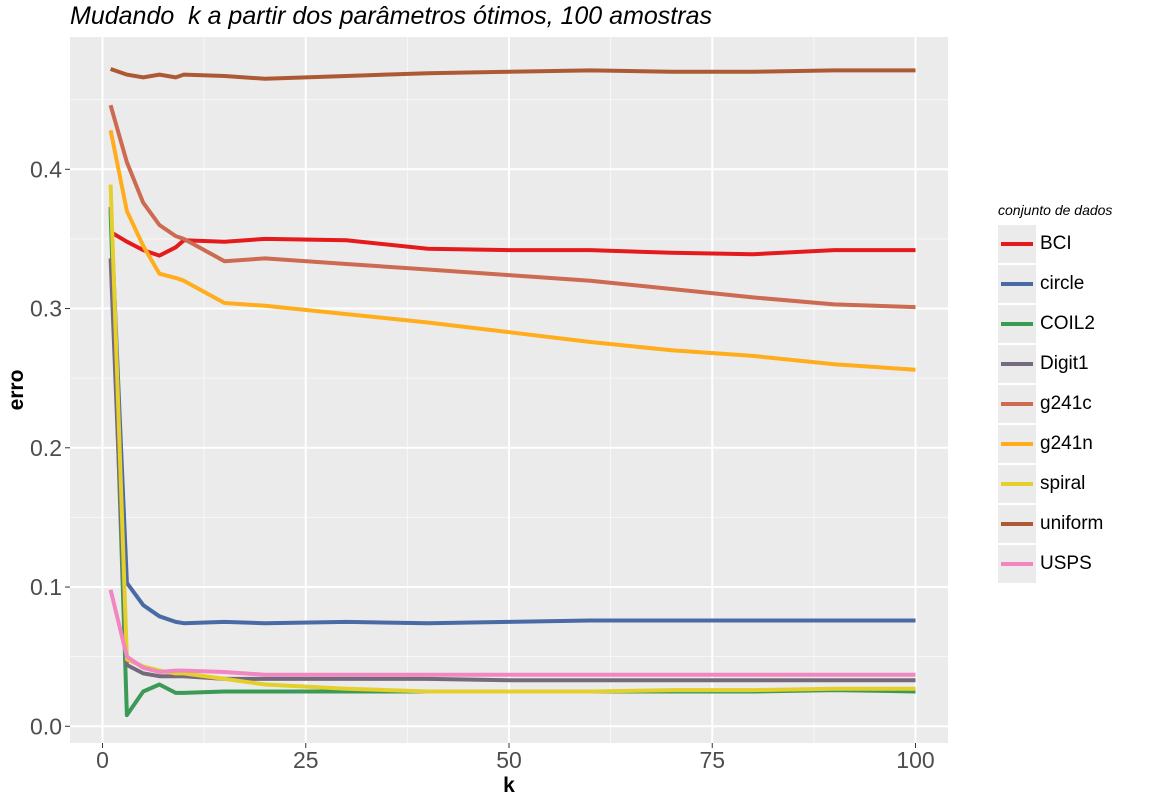 Image resolution: width=1156 pixels, height=799 pixels. I want to click on x-tick-label: 100, so click(915, 760).